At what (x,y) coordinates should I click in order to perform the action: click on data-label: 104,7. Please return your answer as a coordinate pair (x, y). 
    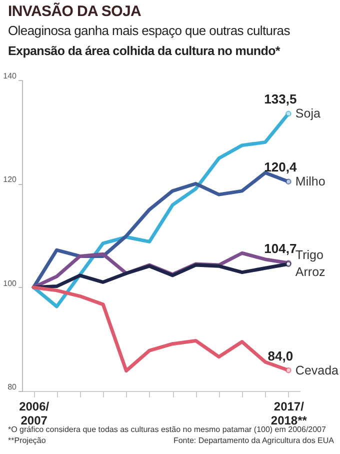
    Looking at the image, I should click on (280, 248).